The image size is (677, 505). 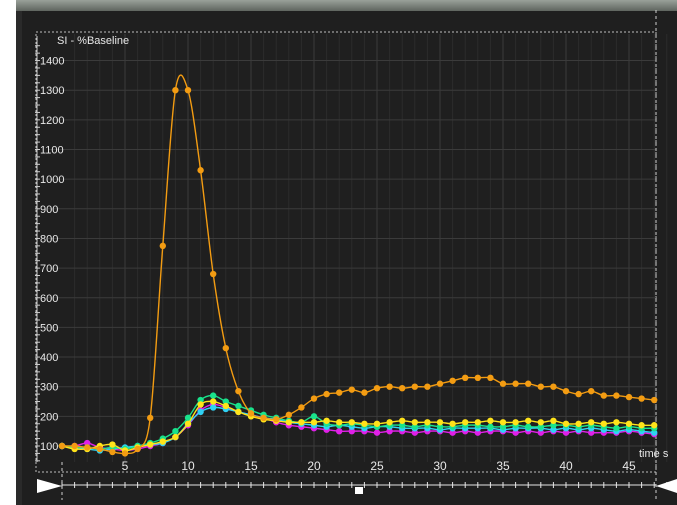 What do you see at coordinates (52, 121) in the screenshot?
I see `y-tick-label: 1200` at bounding box center [52, 121].